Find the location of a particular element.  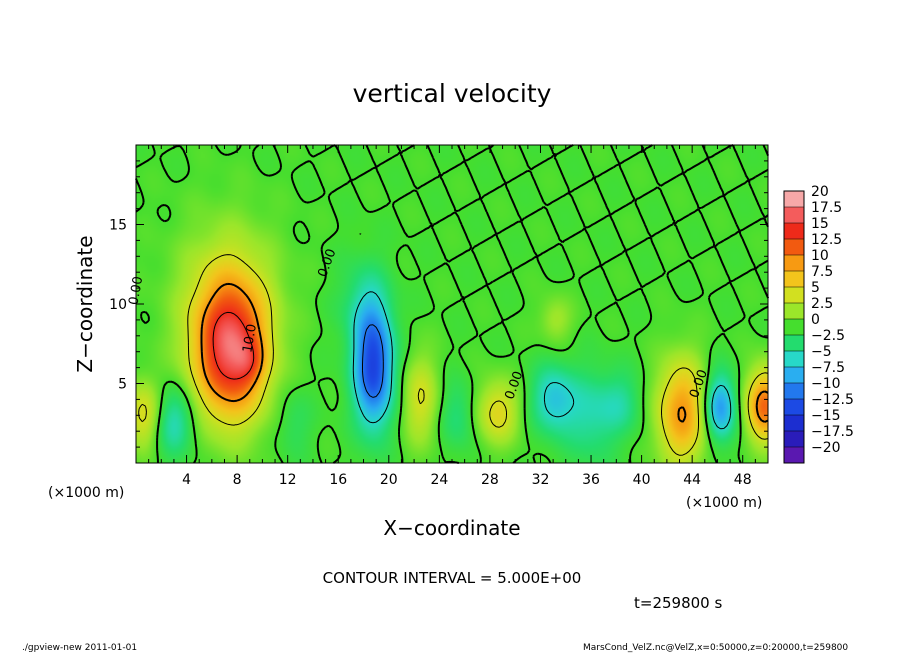

x-tick-label: 44 is located at coordinates (692, 480).